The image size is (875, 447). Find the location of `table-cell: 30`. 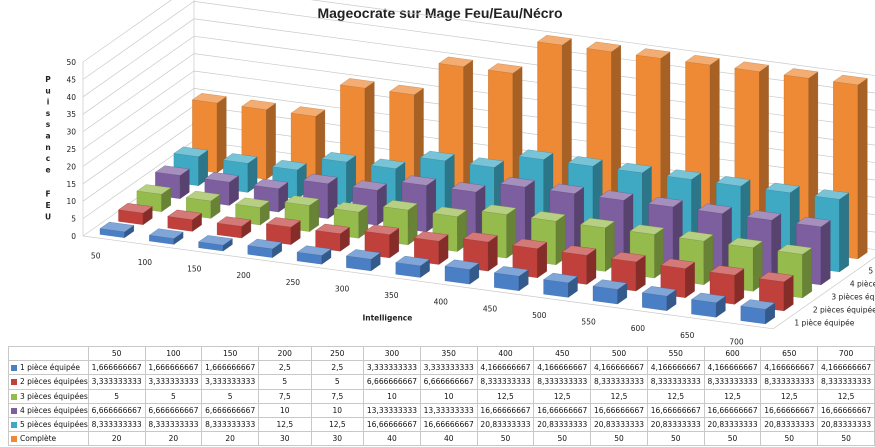

table-cell: 30 is located at coordinates (285, 439).